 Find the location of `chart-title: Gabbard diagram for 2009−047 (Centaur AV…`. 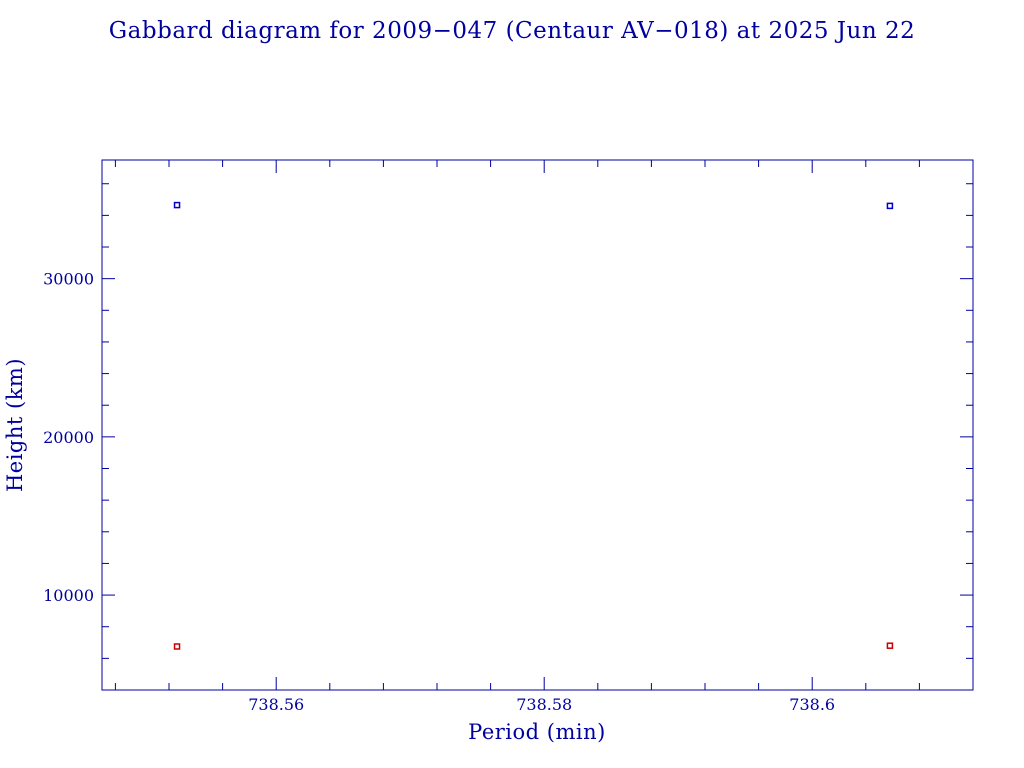

chart-title: Gabbard diagram for 2009−047 (Centaur AV… is located at coordinates (512, 31).